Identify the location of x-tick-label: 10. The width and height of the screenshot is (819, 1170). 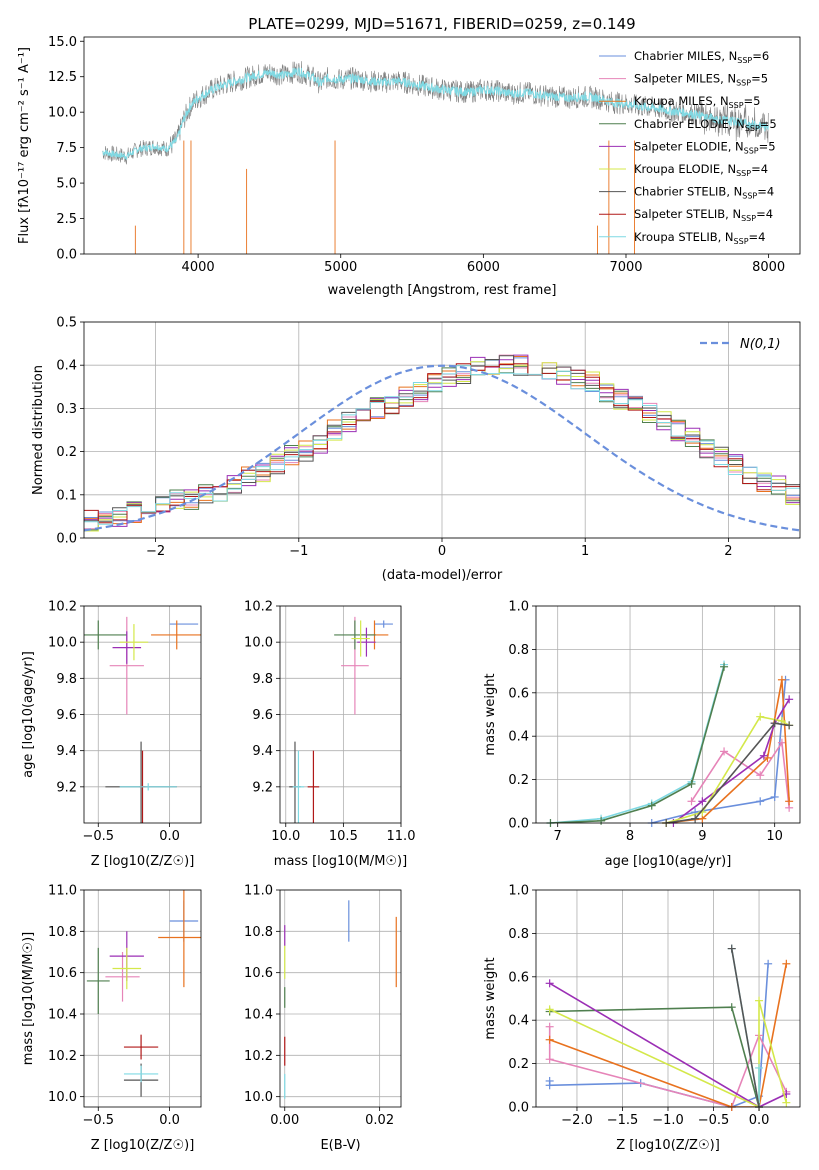
(774, 836).